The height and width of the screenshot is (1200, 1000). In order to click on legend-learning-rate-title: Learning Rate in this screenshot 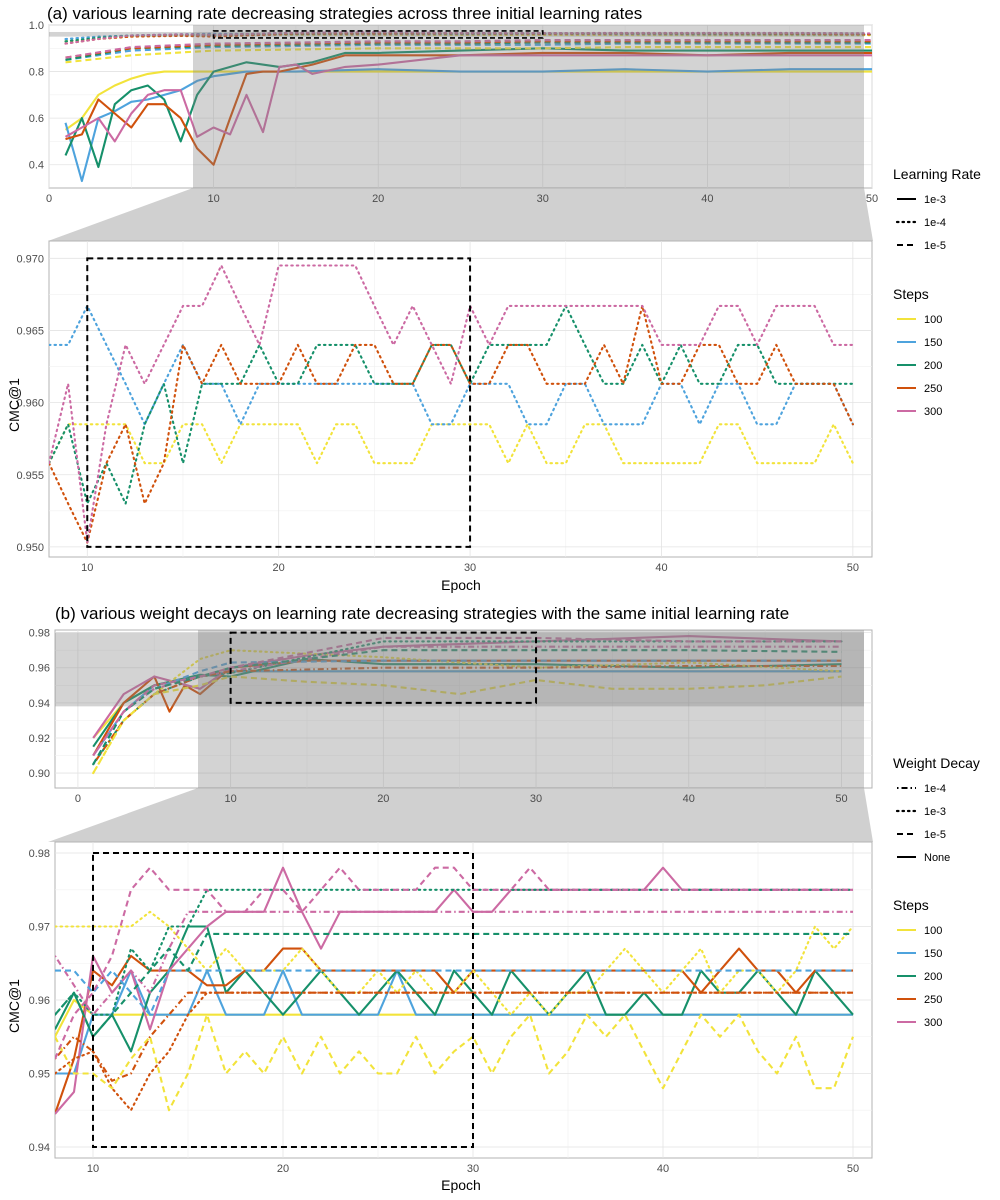, I will do `click(937, 174)`.